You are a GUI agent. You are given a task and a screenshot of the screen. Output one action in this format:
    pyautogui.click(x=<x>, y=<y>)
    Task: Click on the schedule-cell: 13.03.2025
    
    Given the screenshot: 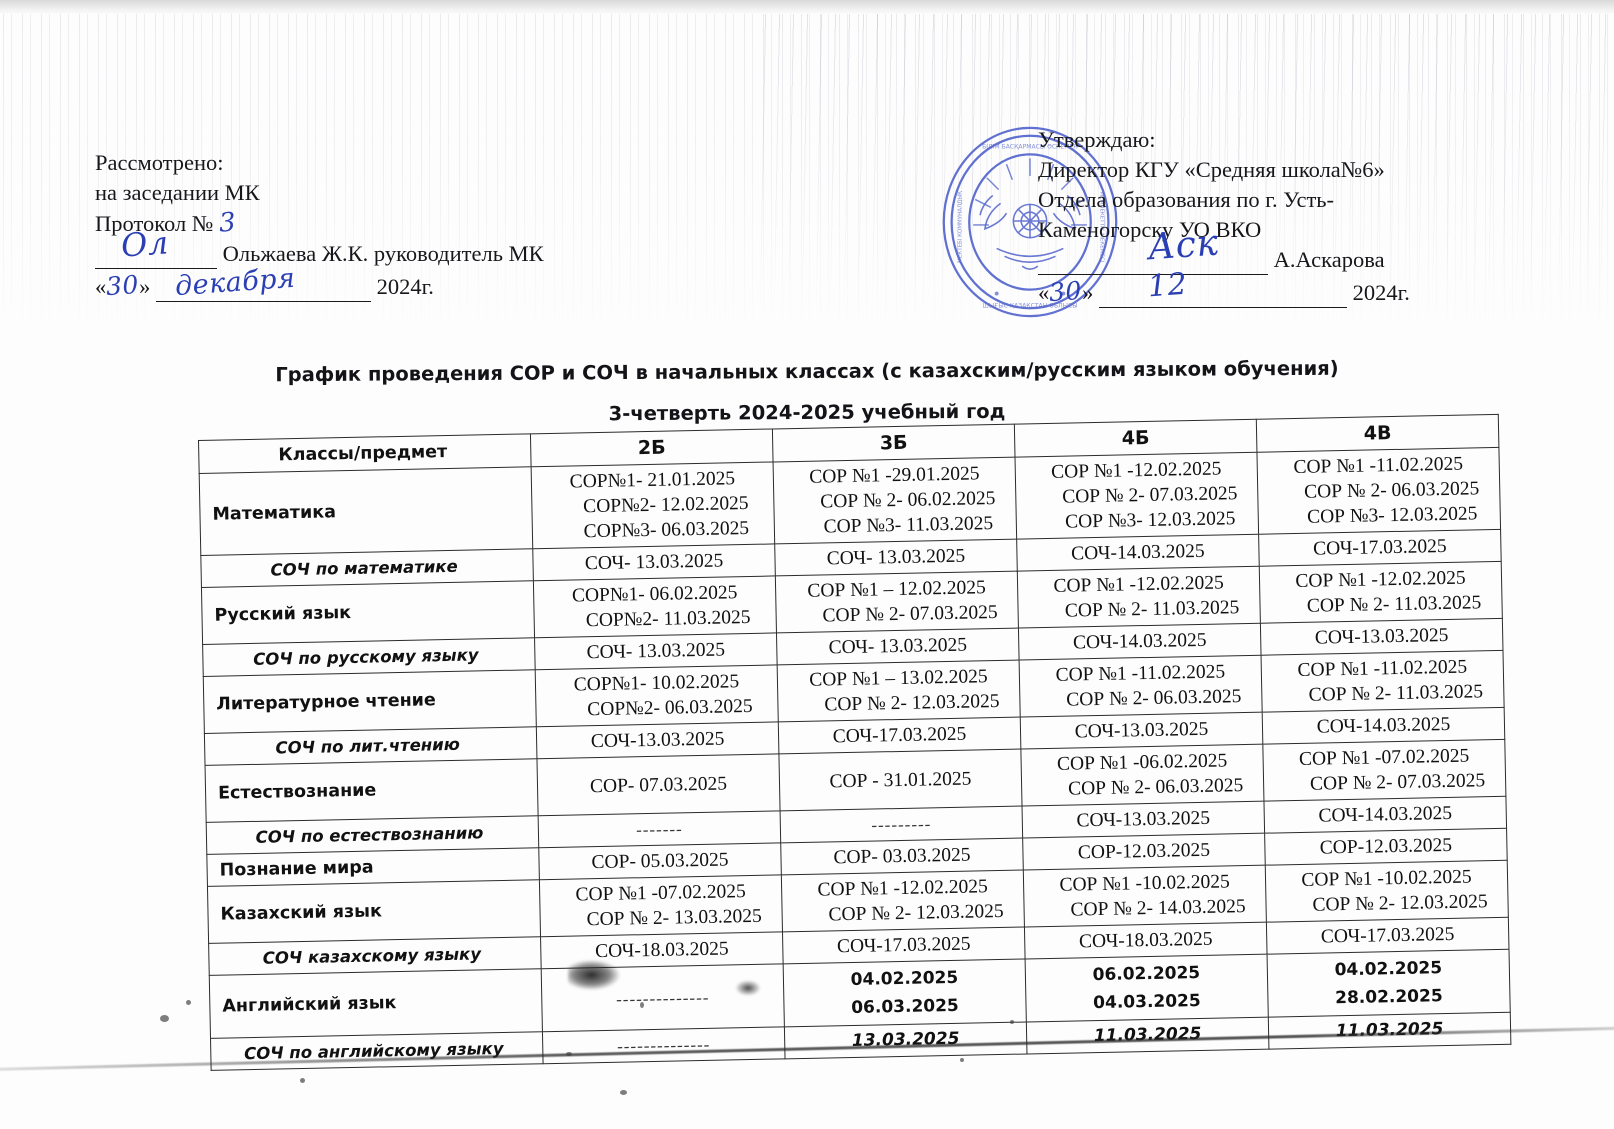 What is the action you would take?
    pyautogui.click(x=905, y=1040)
    